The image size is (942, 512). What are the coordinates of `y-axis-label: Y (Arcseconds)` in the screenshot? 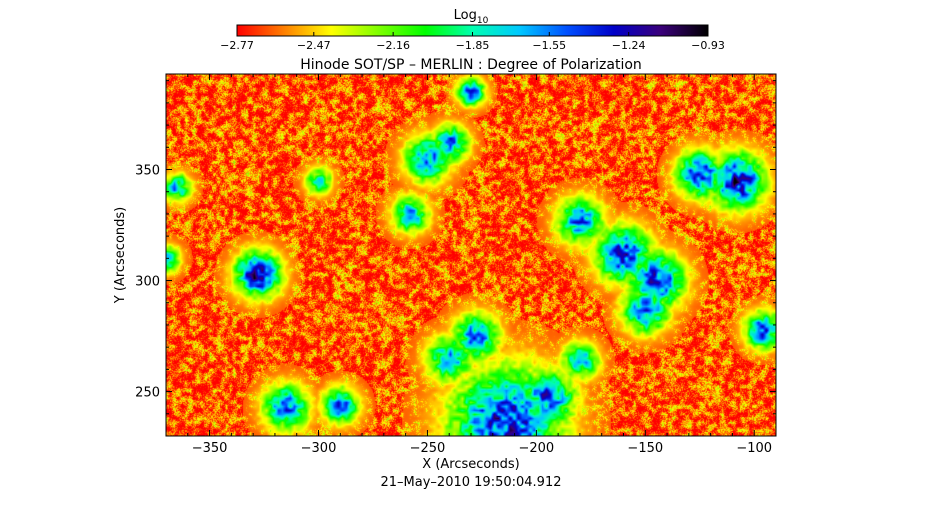 It's located at (120, 255).